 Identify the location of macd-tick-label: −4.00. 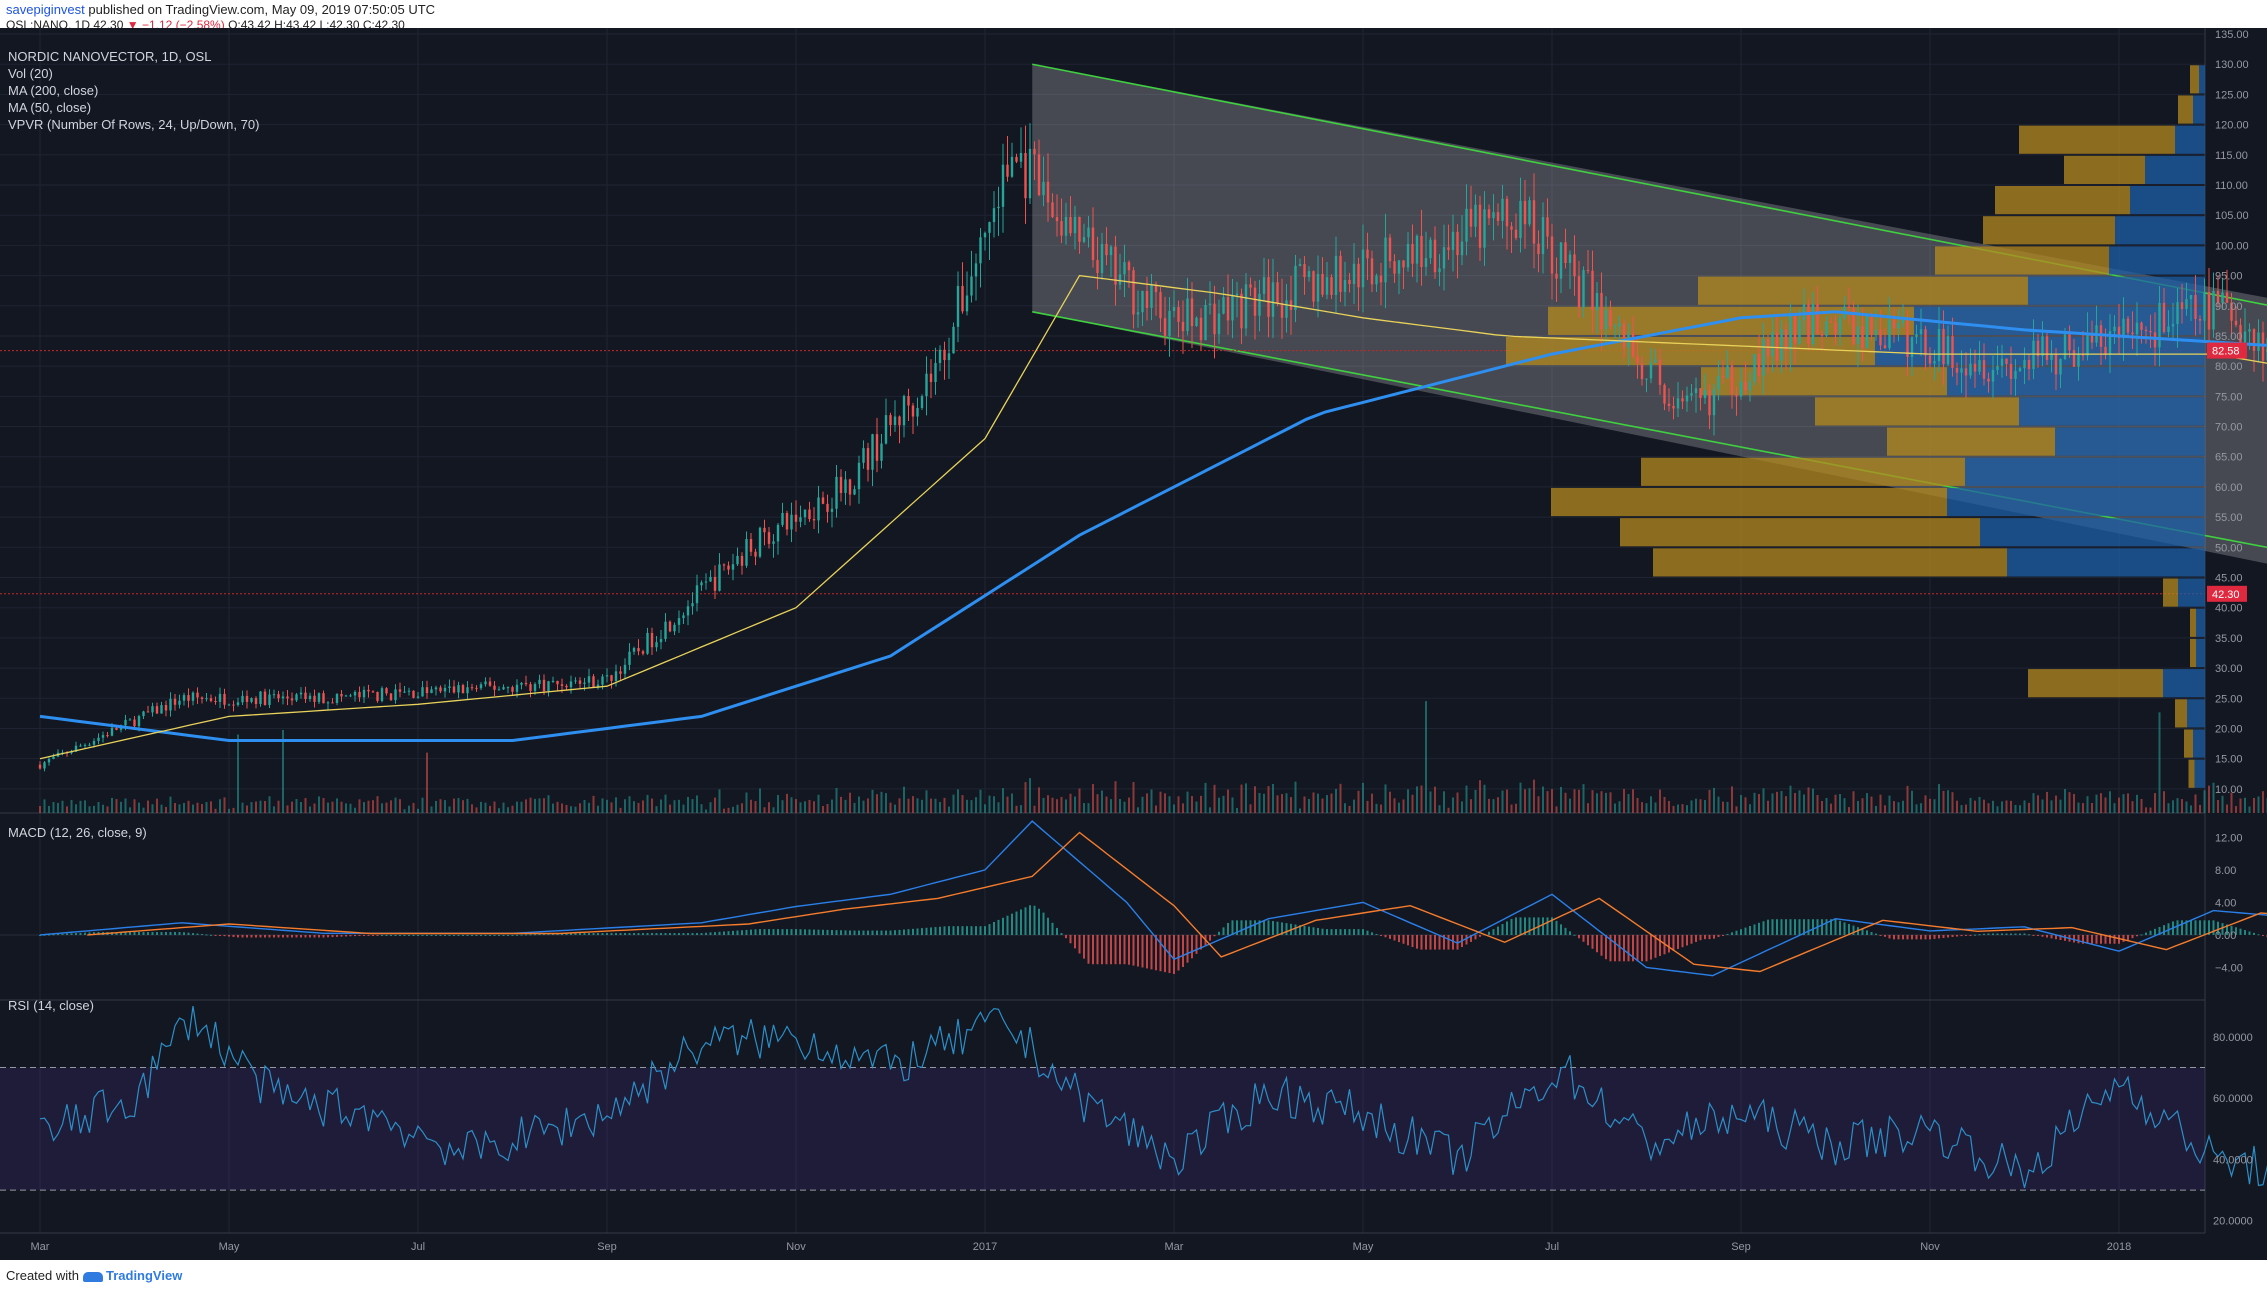
(2229, 968).